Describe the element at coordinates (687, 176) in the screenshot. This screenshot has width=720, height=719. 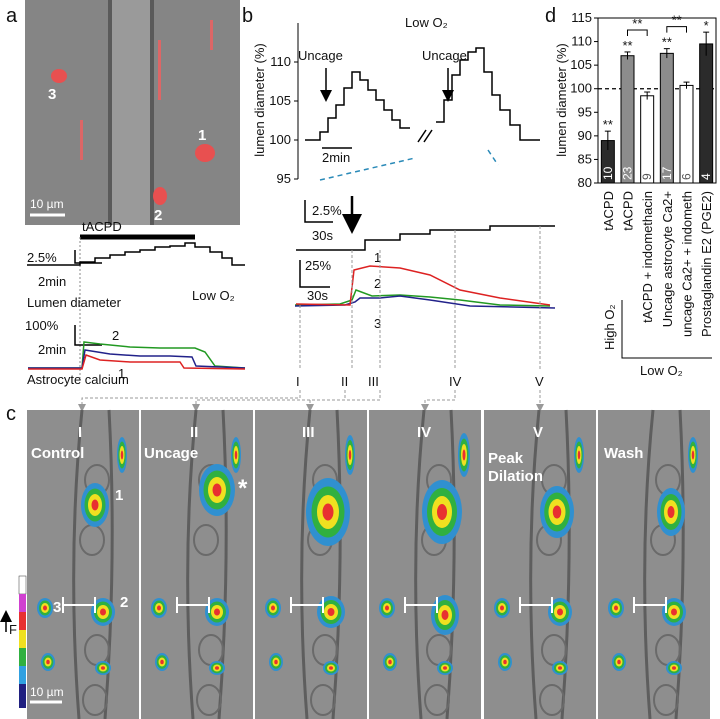
I see `n-label: 6` at that location.